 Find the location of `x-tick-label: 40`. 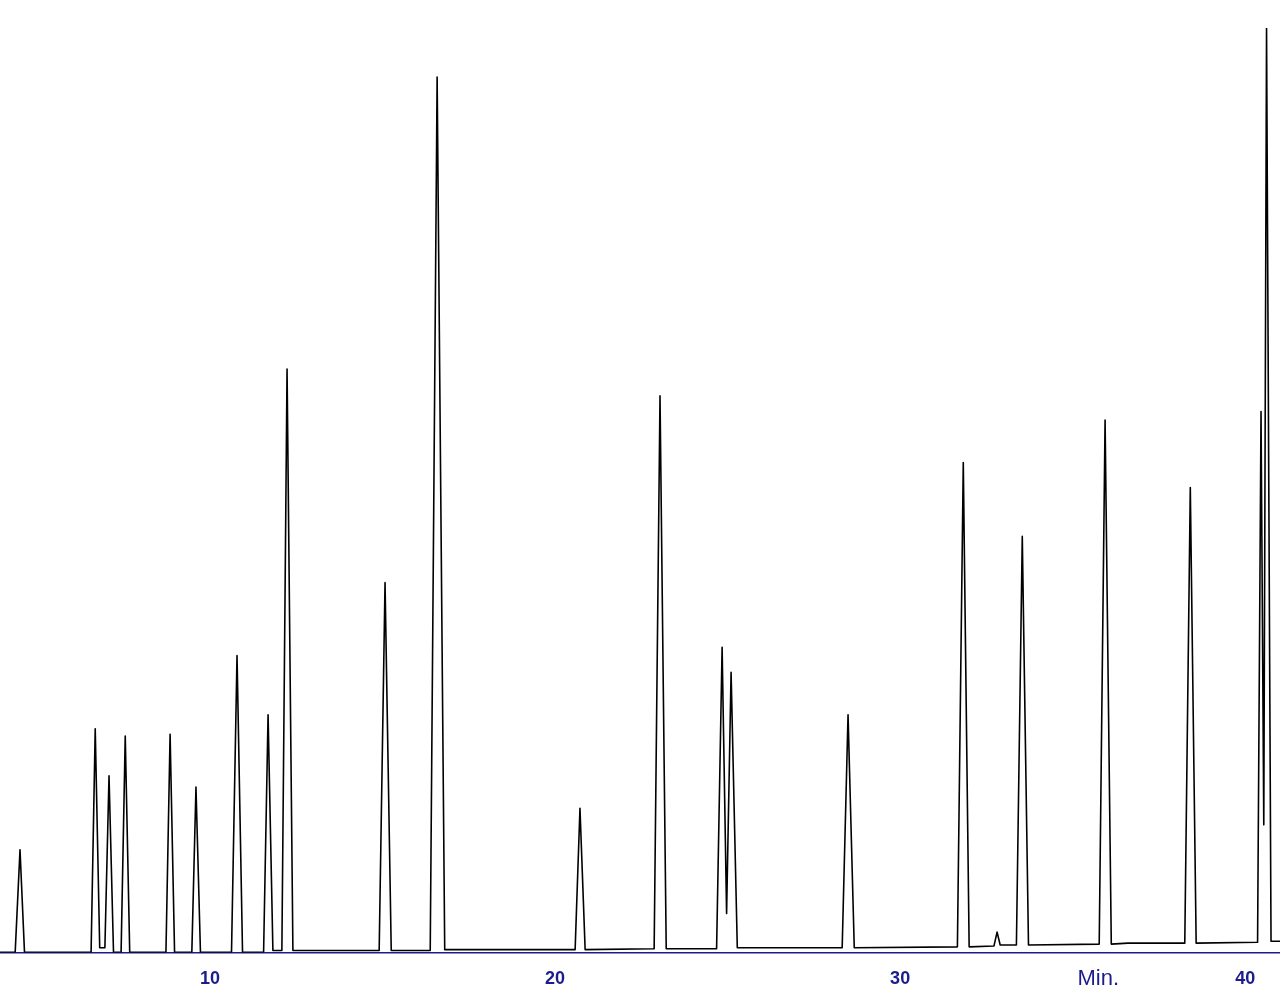

x-tick-label: 40 is located at coordinates (1245, 978).